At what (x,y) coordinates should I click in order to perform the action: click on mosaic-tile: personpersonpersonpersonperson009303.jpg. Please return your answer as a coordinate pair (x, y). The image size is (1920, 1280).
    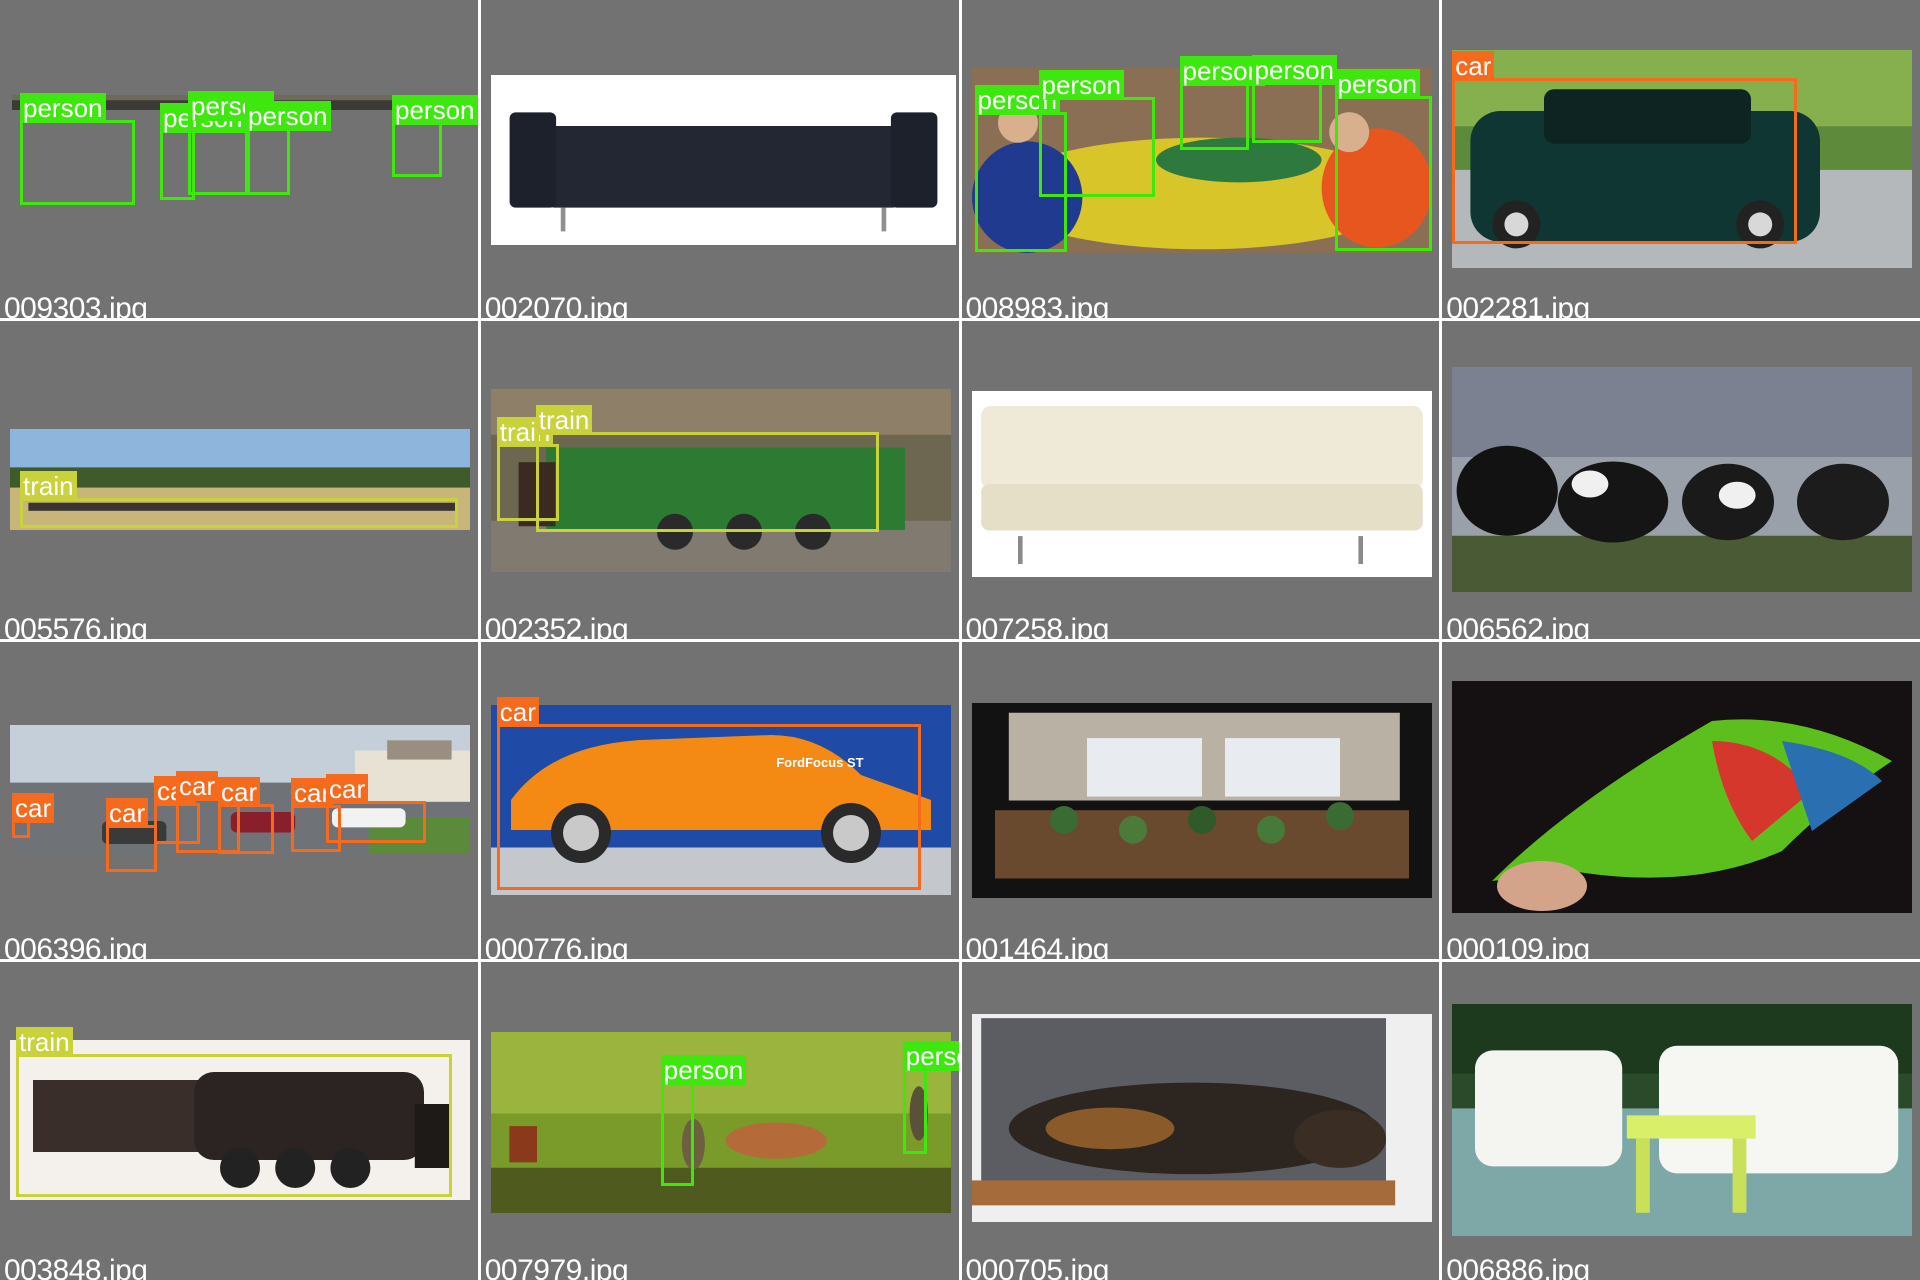
    Looking at the image, I should click on (239, 159).